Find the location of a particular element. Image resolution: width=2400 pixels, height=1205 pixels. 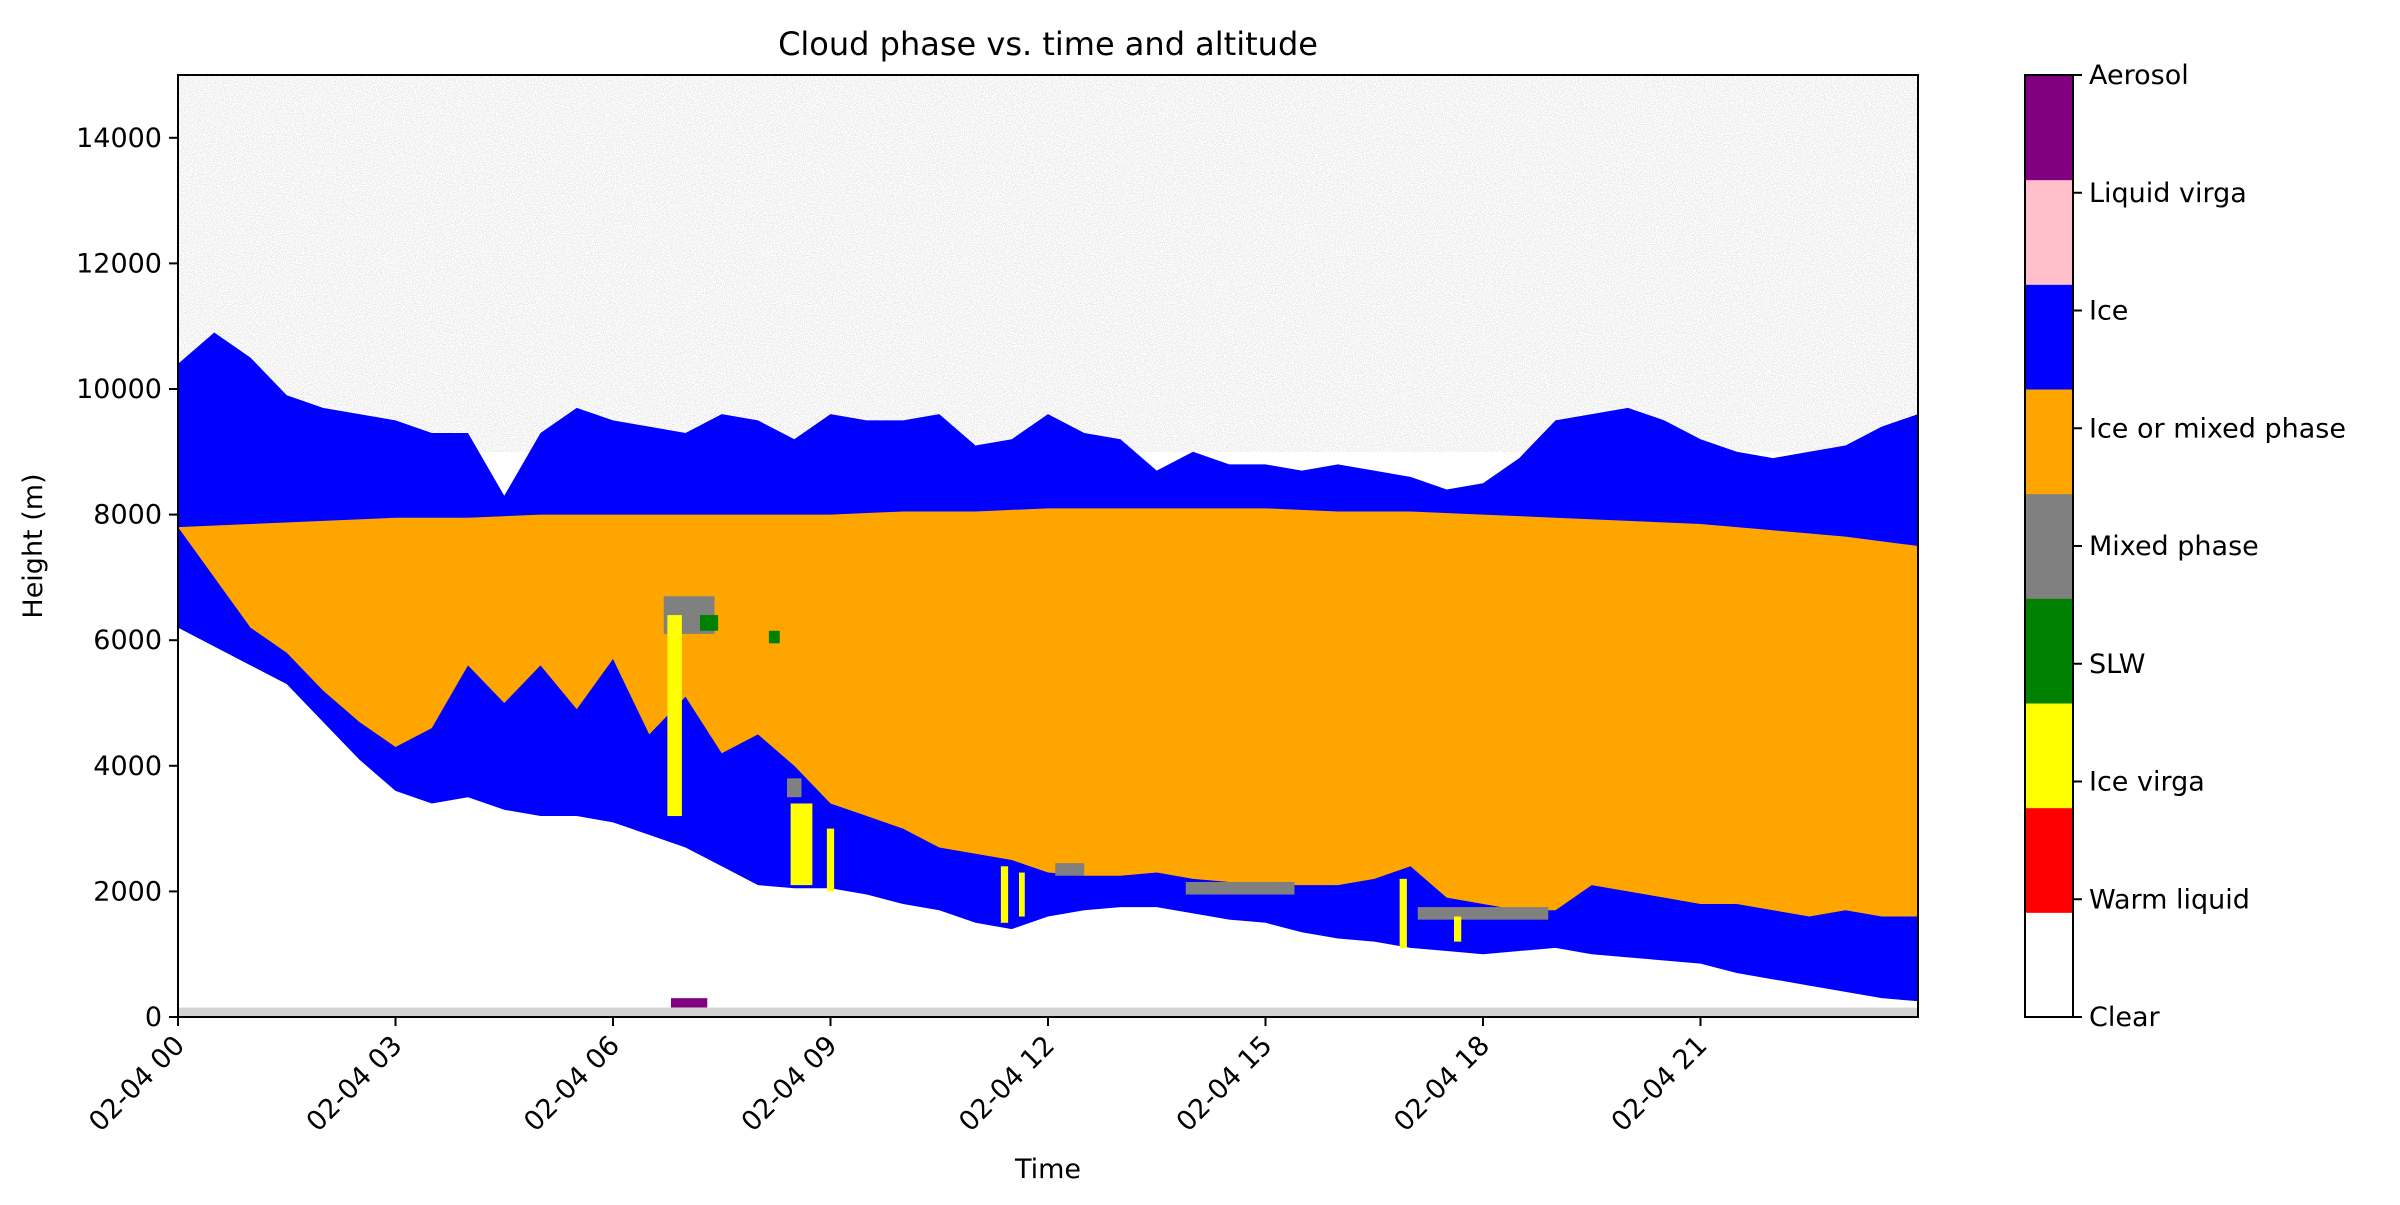

x-axis-label: Time is located at coordinates (1047, 1169).